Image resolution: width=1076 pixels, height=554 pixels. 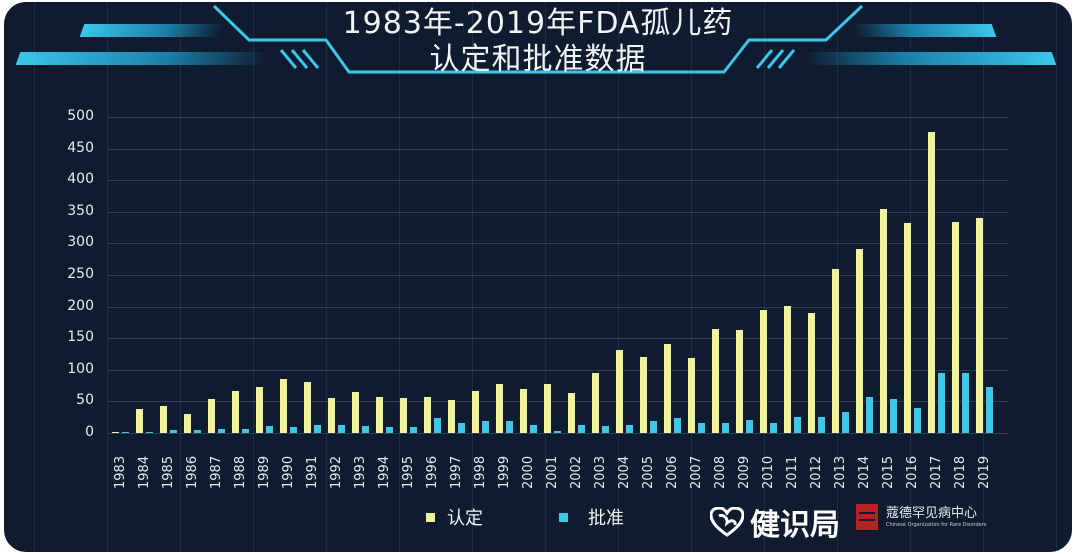 I want to click on brand-logo-jianshiju: 健识局, so click(x=775, y=522).